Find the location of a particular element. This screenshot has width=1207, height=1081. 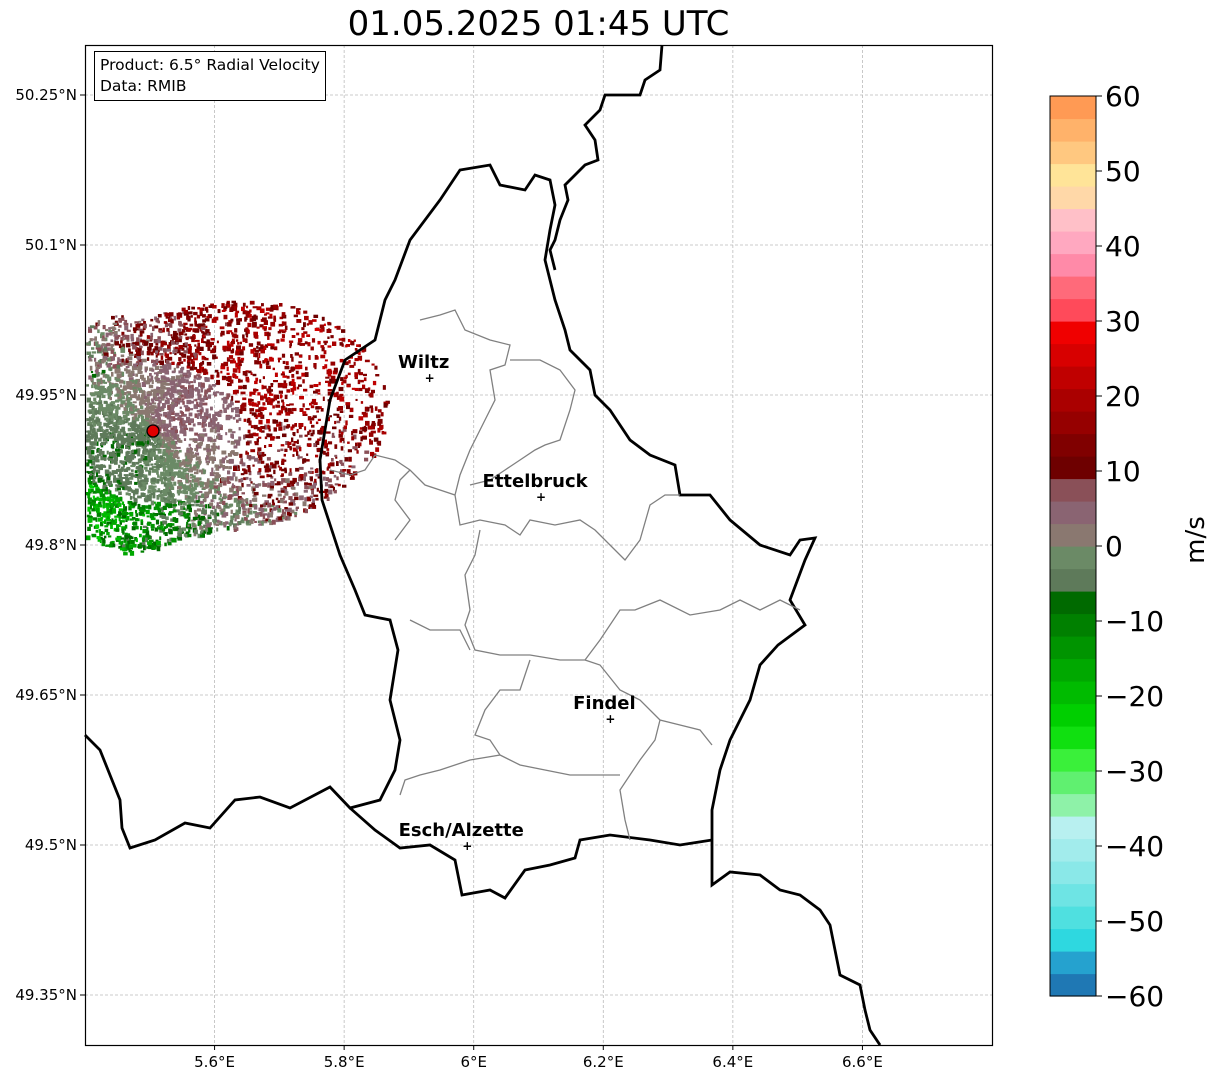

colorbar-tick-label: −20 is located at coordinates (1134, 696).